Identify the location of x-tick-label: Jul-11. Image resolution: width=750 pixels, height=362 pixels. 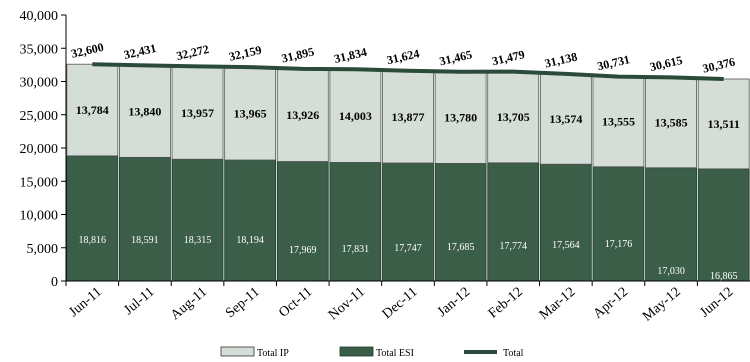
(139, 302).